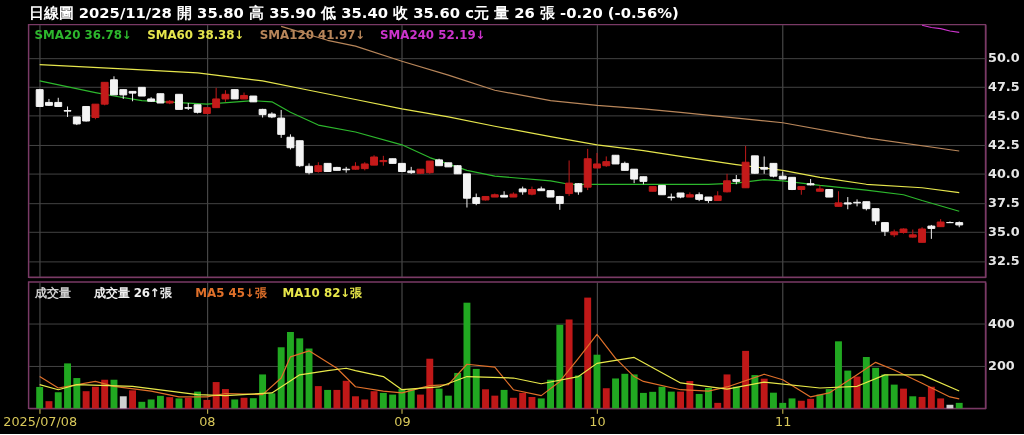  I want to click on y-tick-label: 32.5, so click(1003, 261).